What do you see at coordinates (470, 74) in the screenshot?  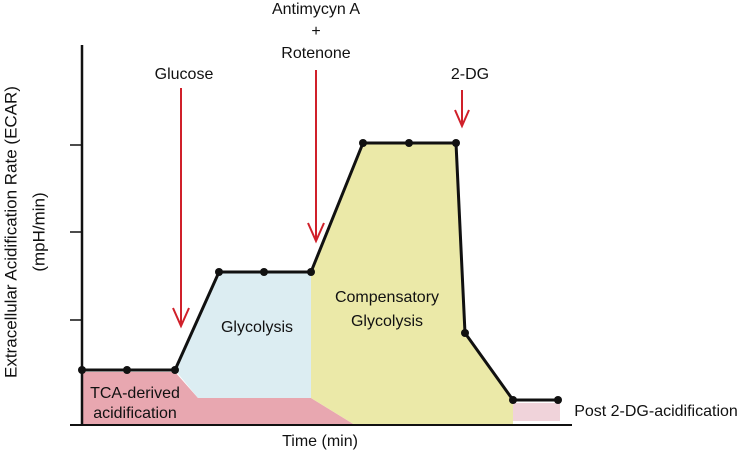 I see `injection-label: 2-DG` at bounding box center [470, 74].